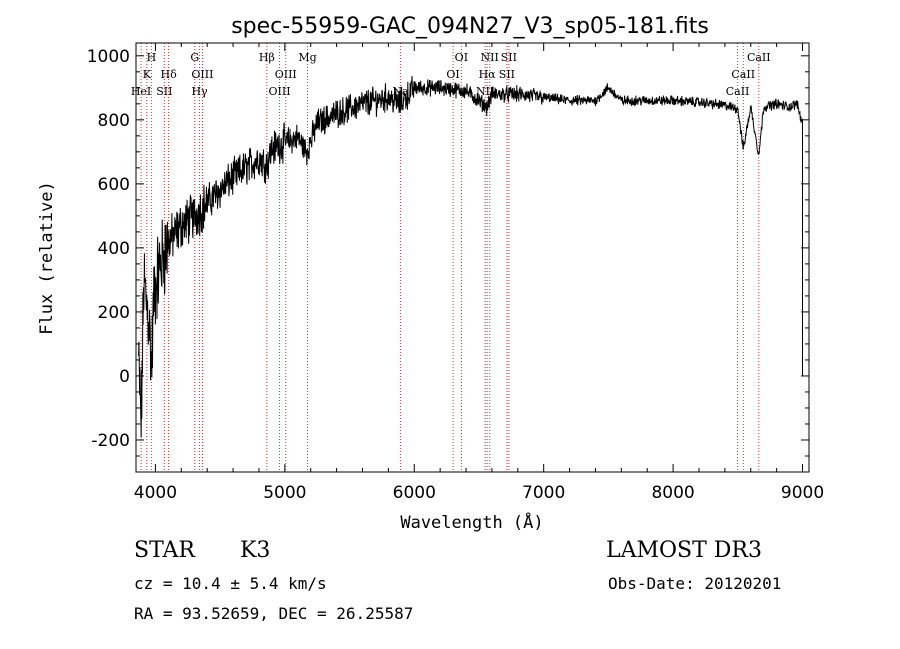 The image size is (900, 649). I want to click on spectral-line-label: H, so click(152, 57).